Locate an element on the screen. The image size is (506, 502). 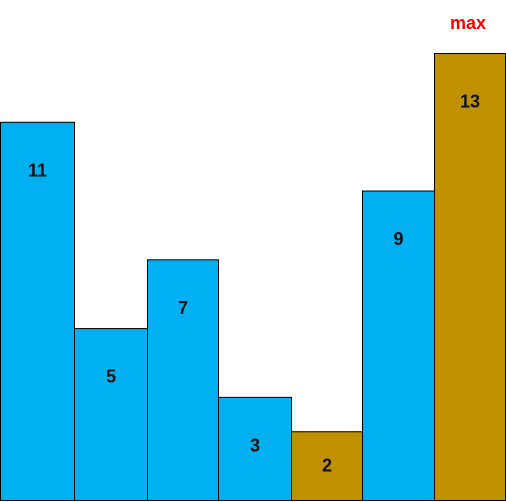
bar-value-label: 9 is located at coordinates (398, 239).